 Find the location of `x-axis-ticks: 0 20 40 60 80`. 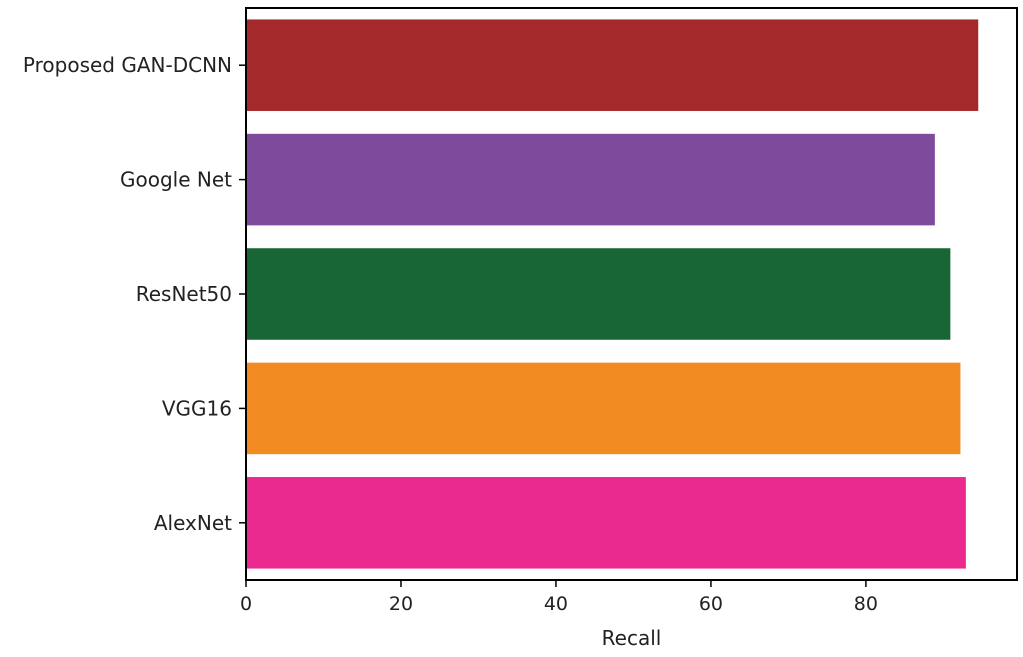

x-axis-ticks: 0 20 40 60 80 is located at coordinates (559, 597).